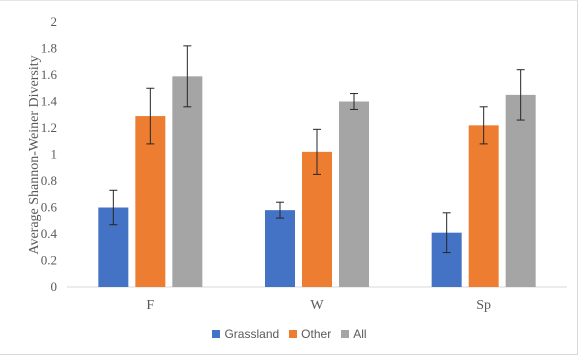 Image resolution: width=579 pixels, height=356 pixels. Describe the element at coordinates (49, 207) in the screenshot. I see `y-tick-label: 0.6` at that location.